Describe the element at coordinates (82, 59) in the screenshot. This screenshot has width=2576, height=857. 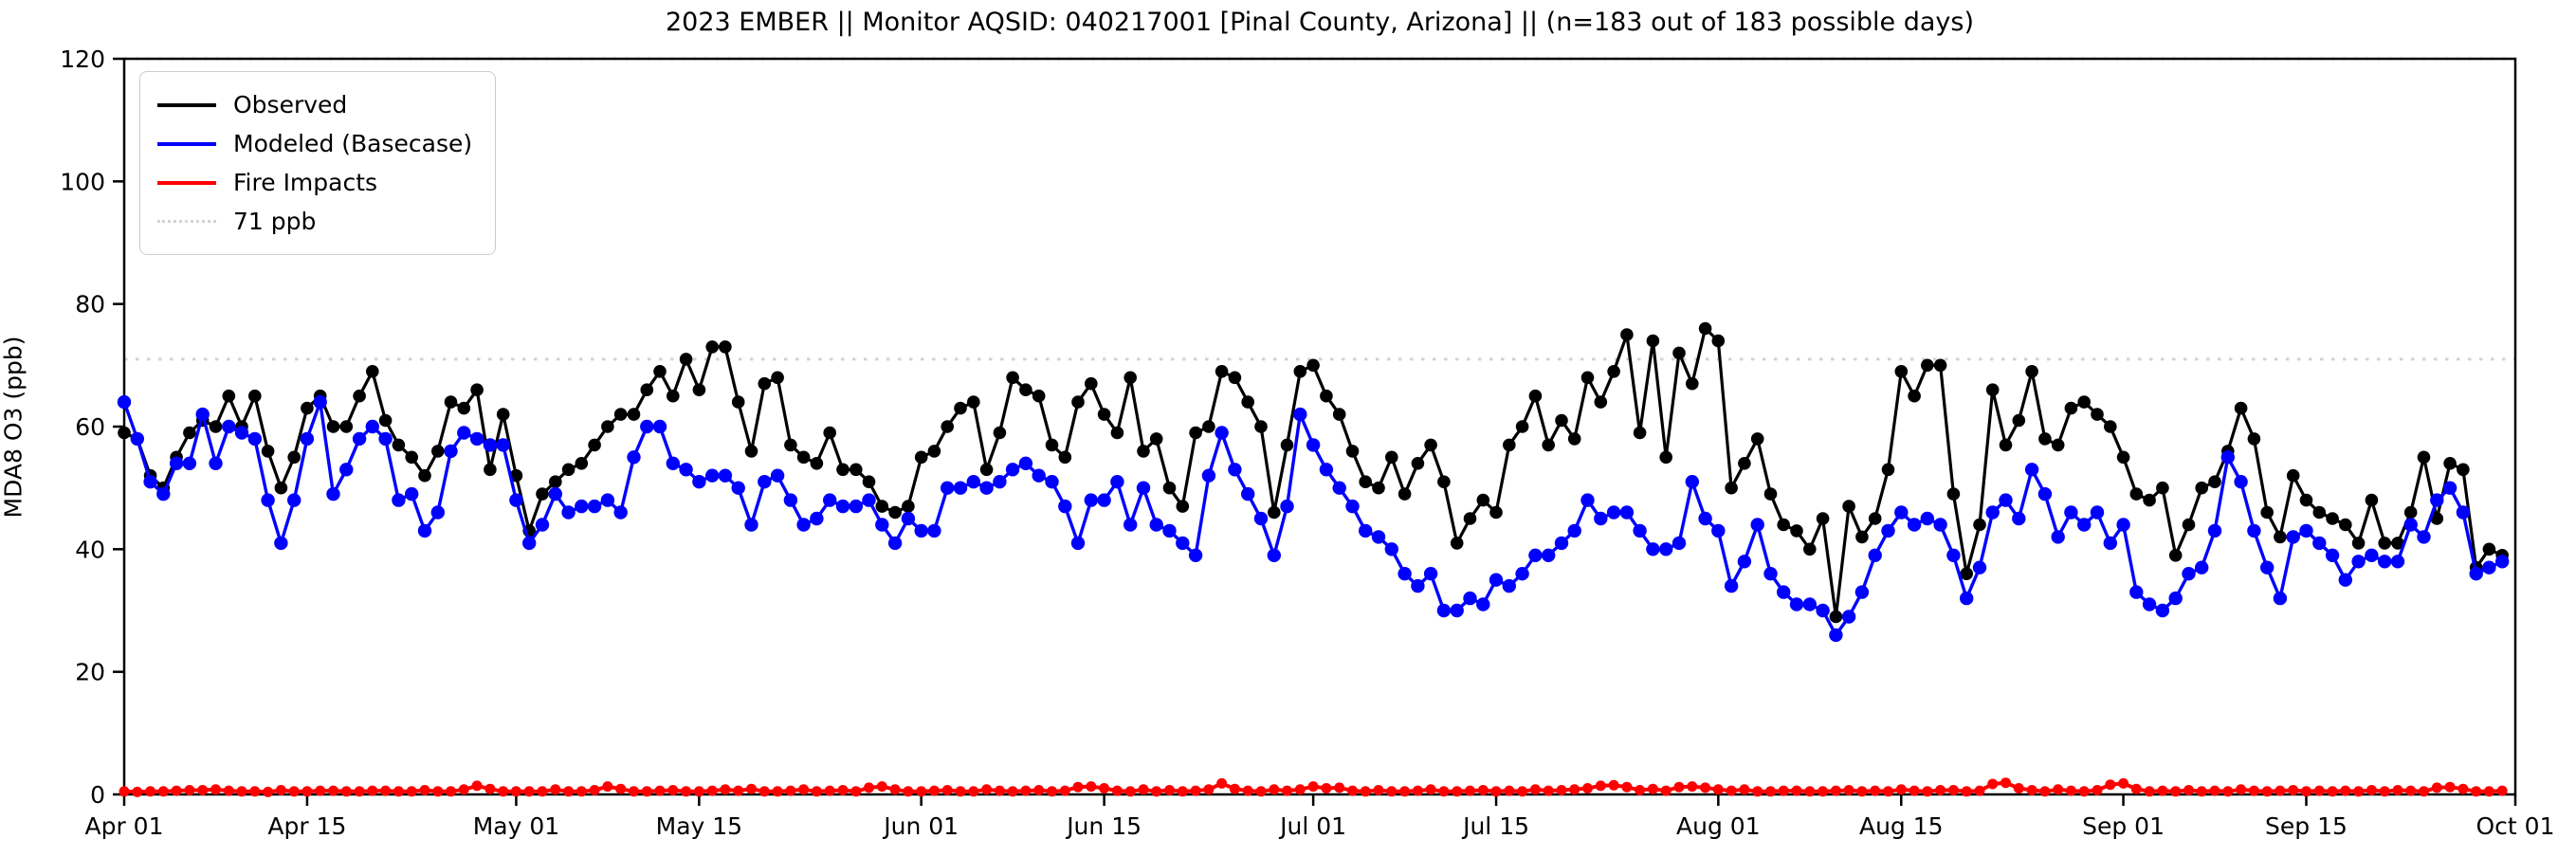
I see `y-tick-label: 120` at that location.